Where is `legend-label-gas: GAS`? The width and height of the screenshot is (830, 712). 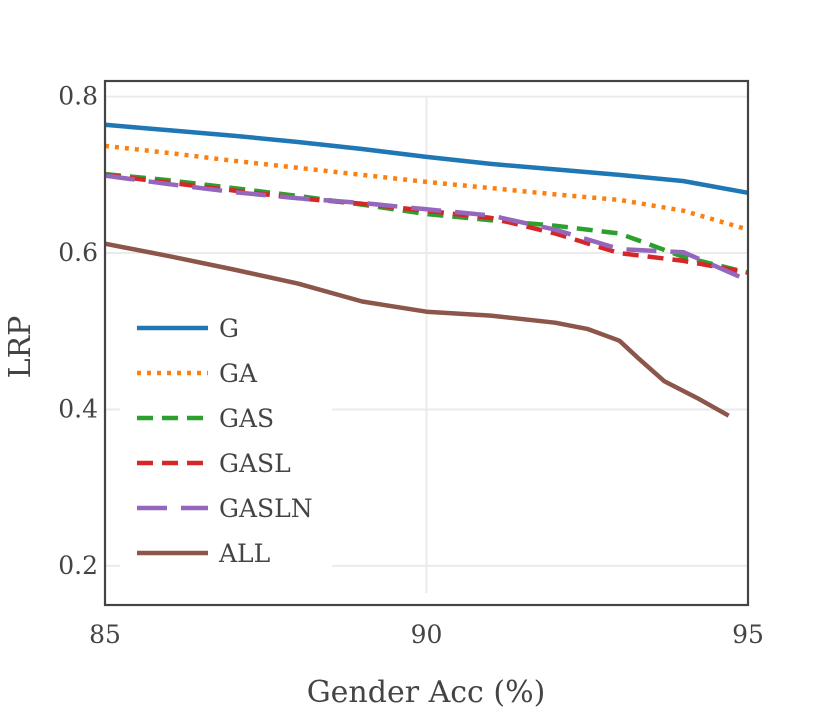
legend-label-gas: GAS is located at coordinates (246, 418).